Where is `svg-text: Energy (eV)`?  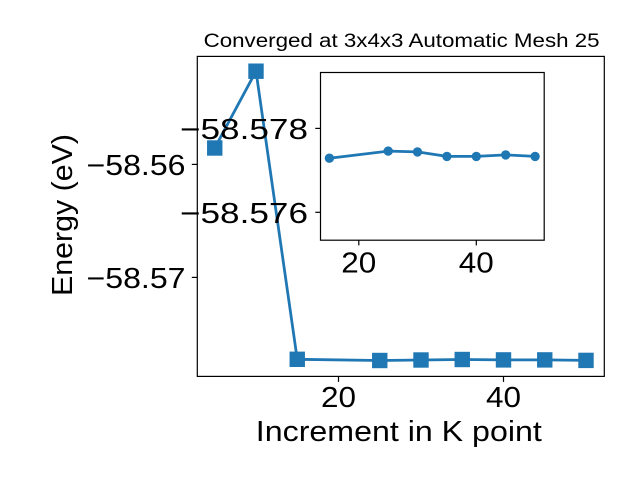
svg-text: Energy (eV) is located at coordinates (63, 215).